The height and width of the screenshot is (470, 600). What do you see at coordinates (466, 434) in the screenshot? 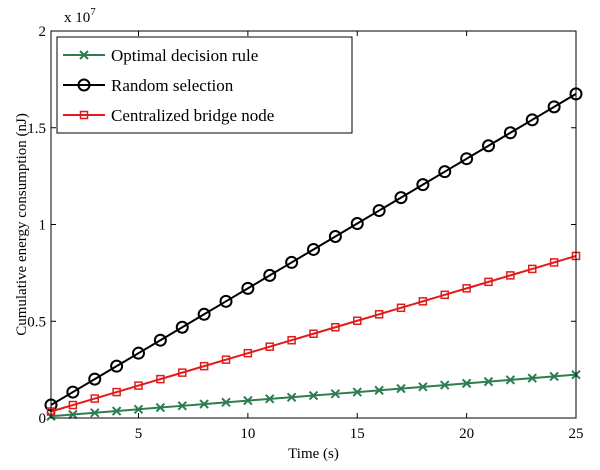
I see `x-tick-label: 20` at bounding box center [466, 434].